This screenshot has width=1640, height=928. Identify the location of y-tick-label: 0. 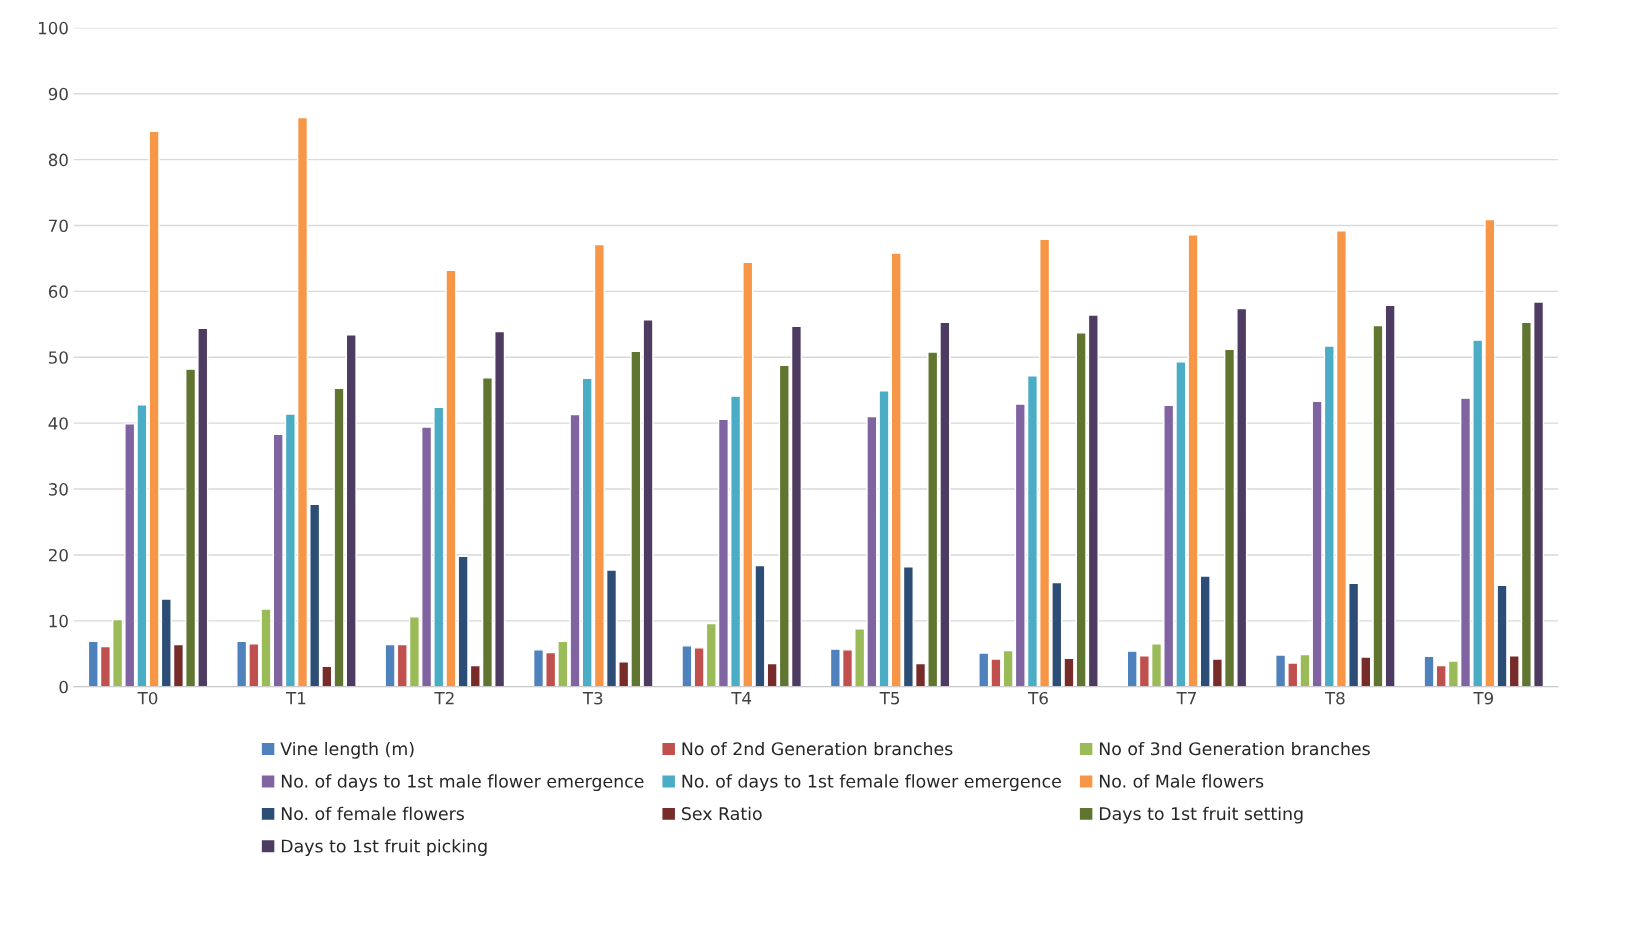
(63, 687).